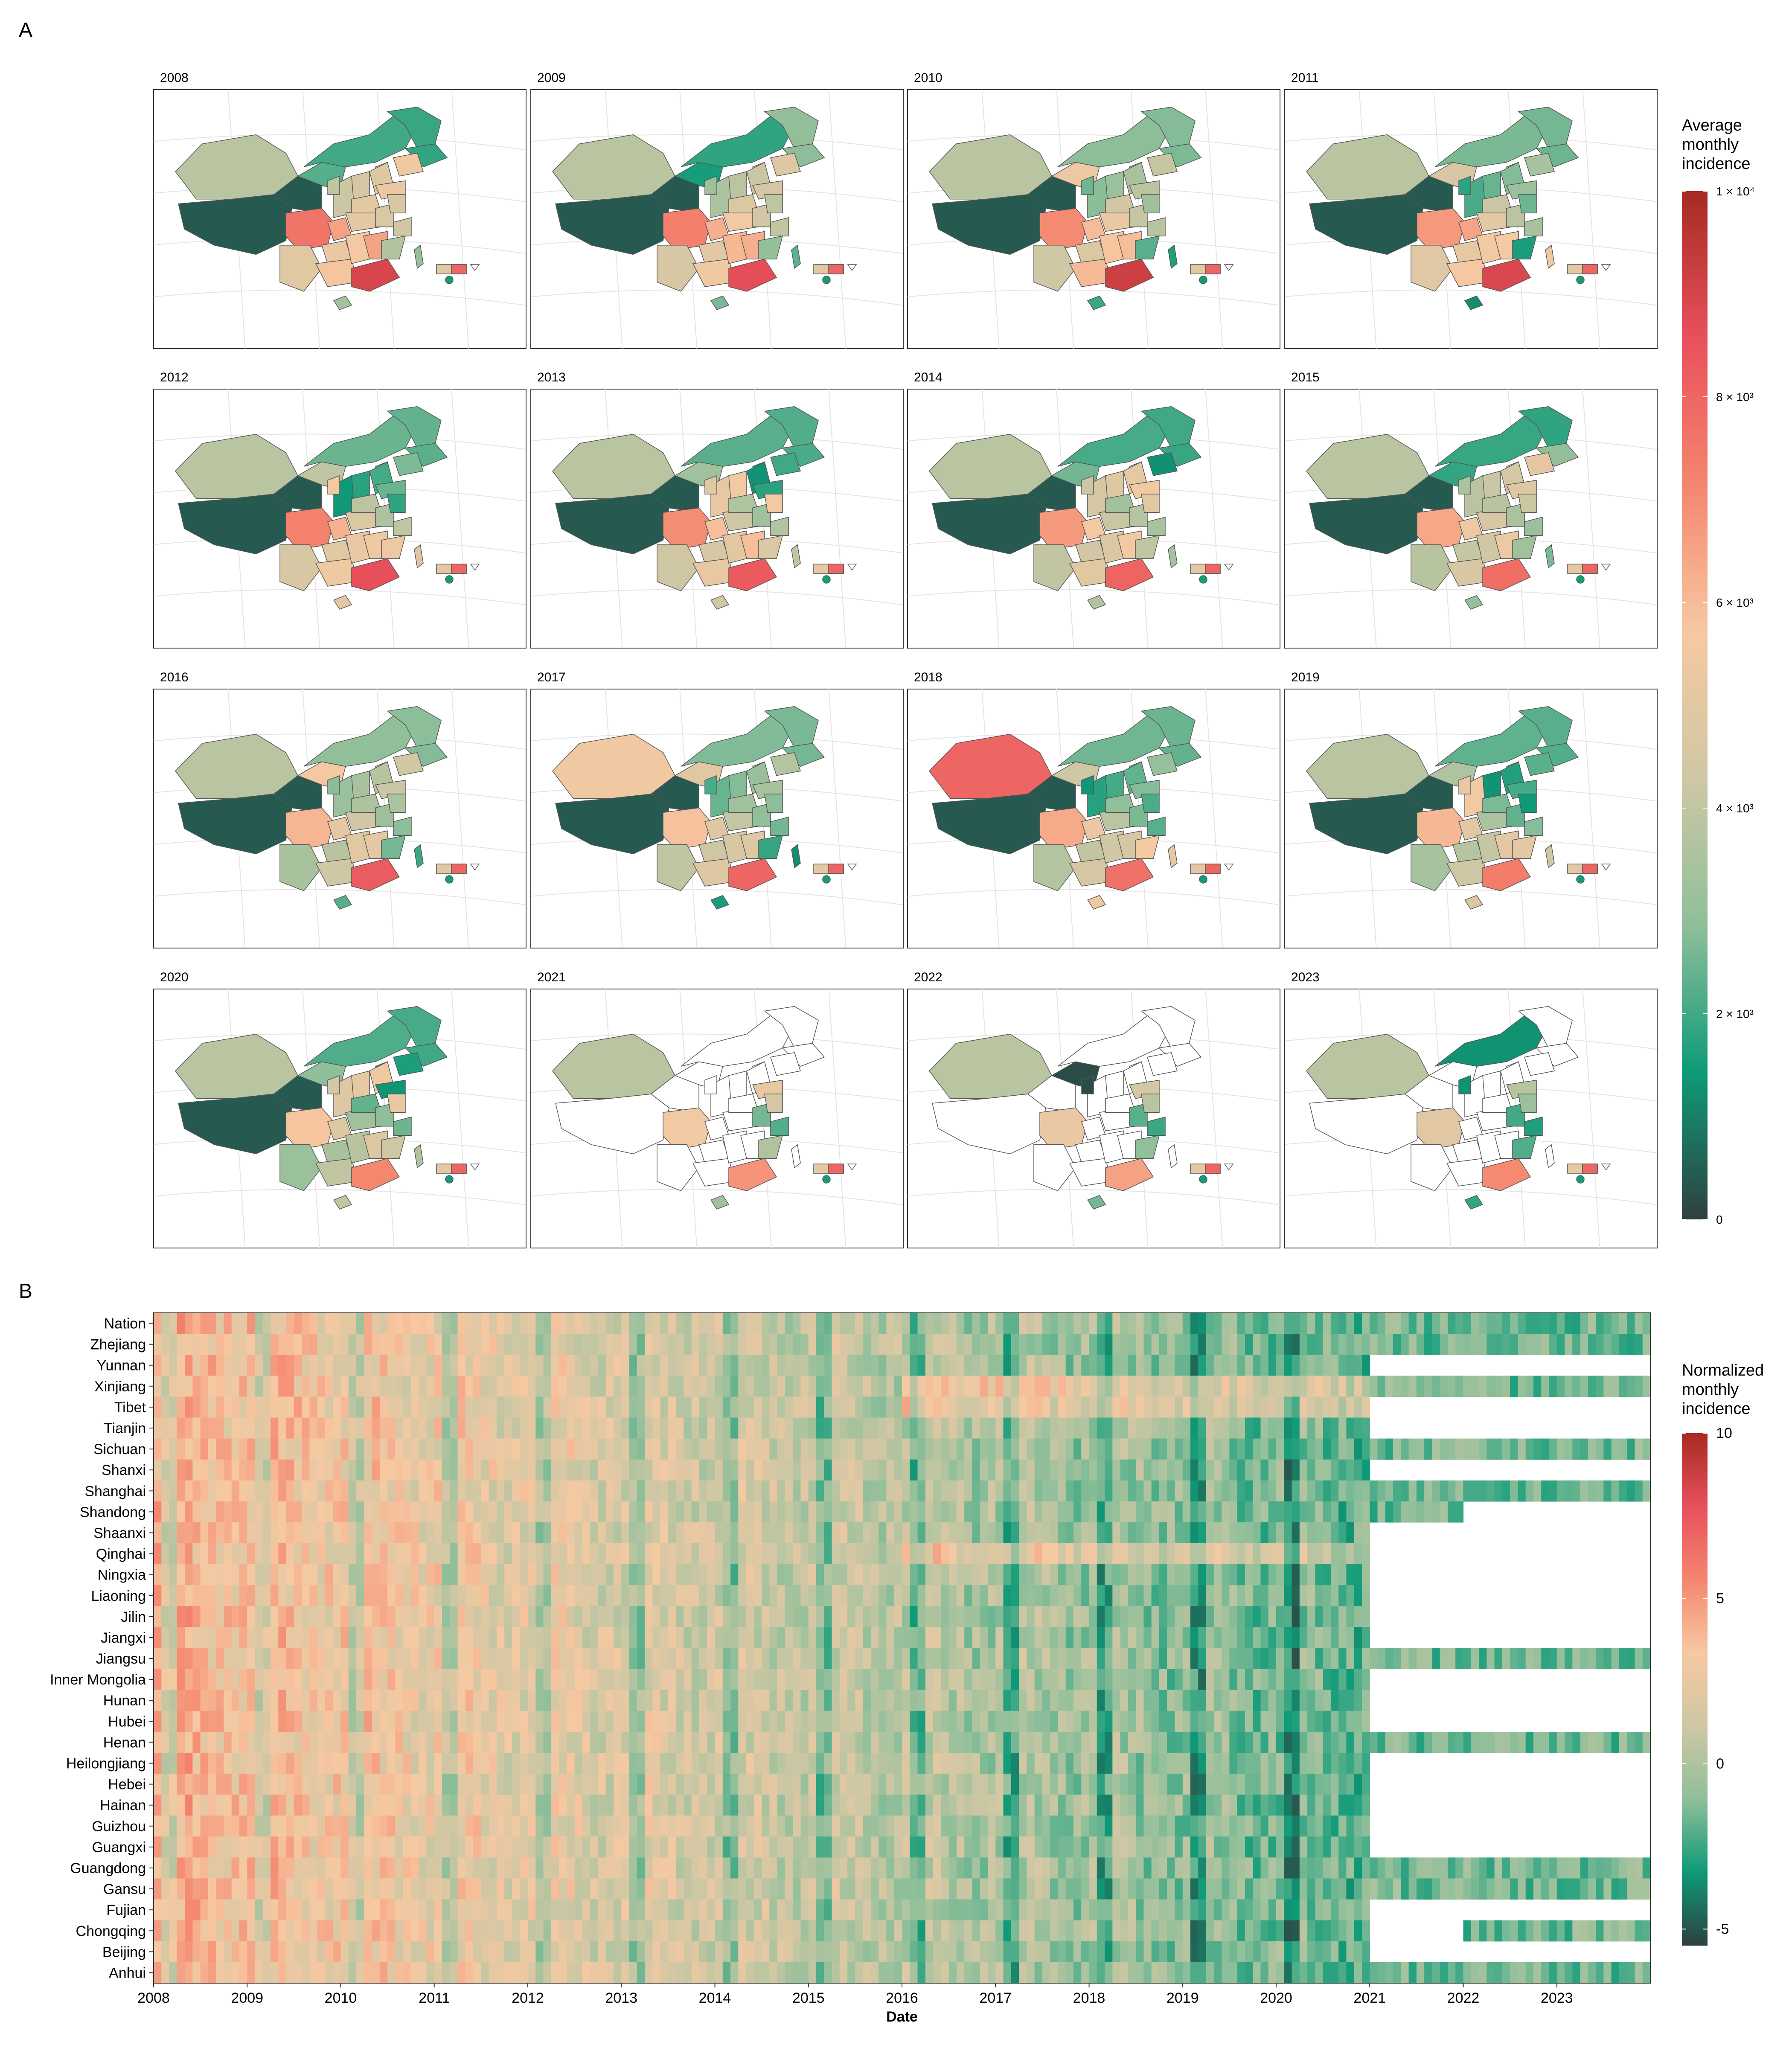  Describe the element at coordinates (1366, 1124) in the screenshot. I see `region-tibet` at that location.